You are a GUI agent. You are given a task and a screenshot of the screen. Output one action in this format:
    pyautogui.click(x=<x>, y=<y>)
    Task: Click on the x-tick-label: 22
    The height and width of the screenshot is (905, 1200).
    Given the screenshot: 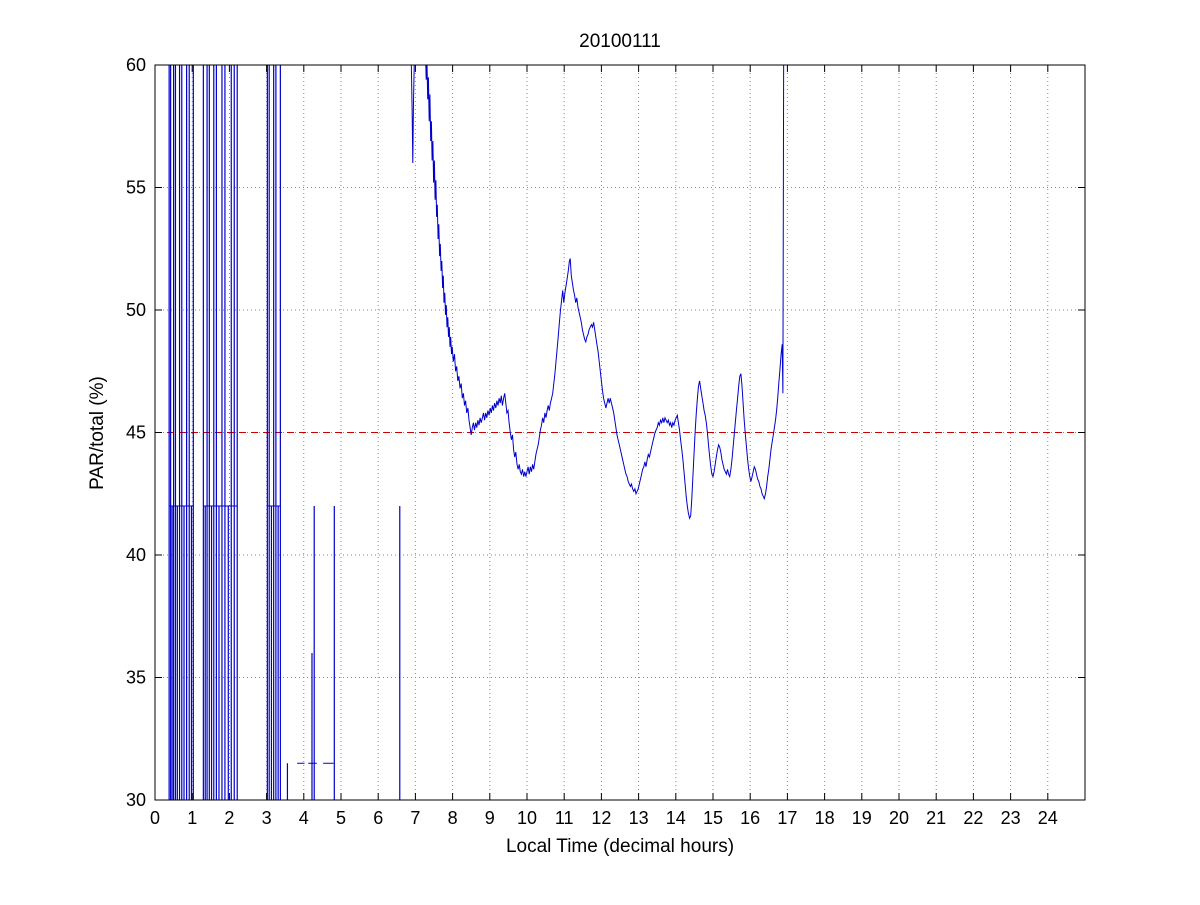 What is the action you would take?
    pyautogui.click(x=973, y=818)
    